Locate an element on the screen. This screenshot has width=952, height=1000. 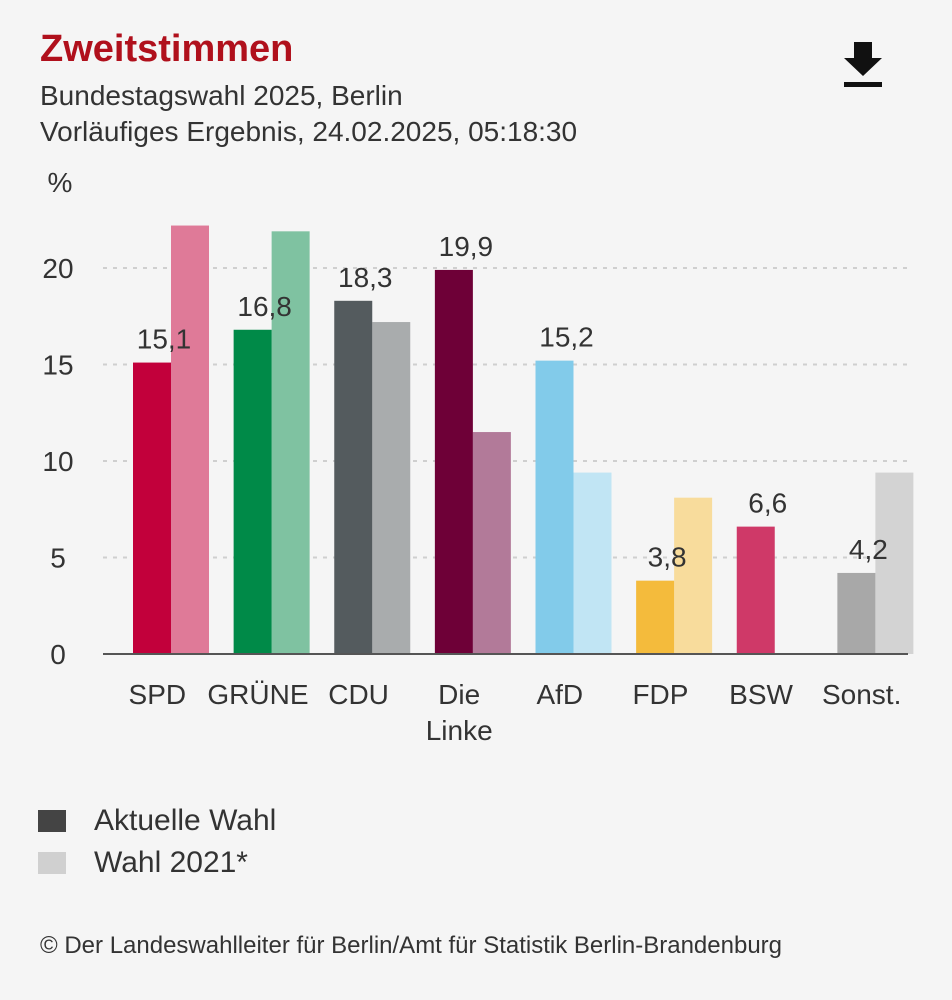
bar-current-spd is located at coordinates (152, 508).